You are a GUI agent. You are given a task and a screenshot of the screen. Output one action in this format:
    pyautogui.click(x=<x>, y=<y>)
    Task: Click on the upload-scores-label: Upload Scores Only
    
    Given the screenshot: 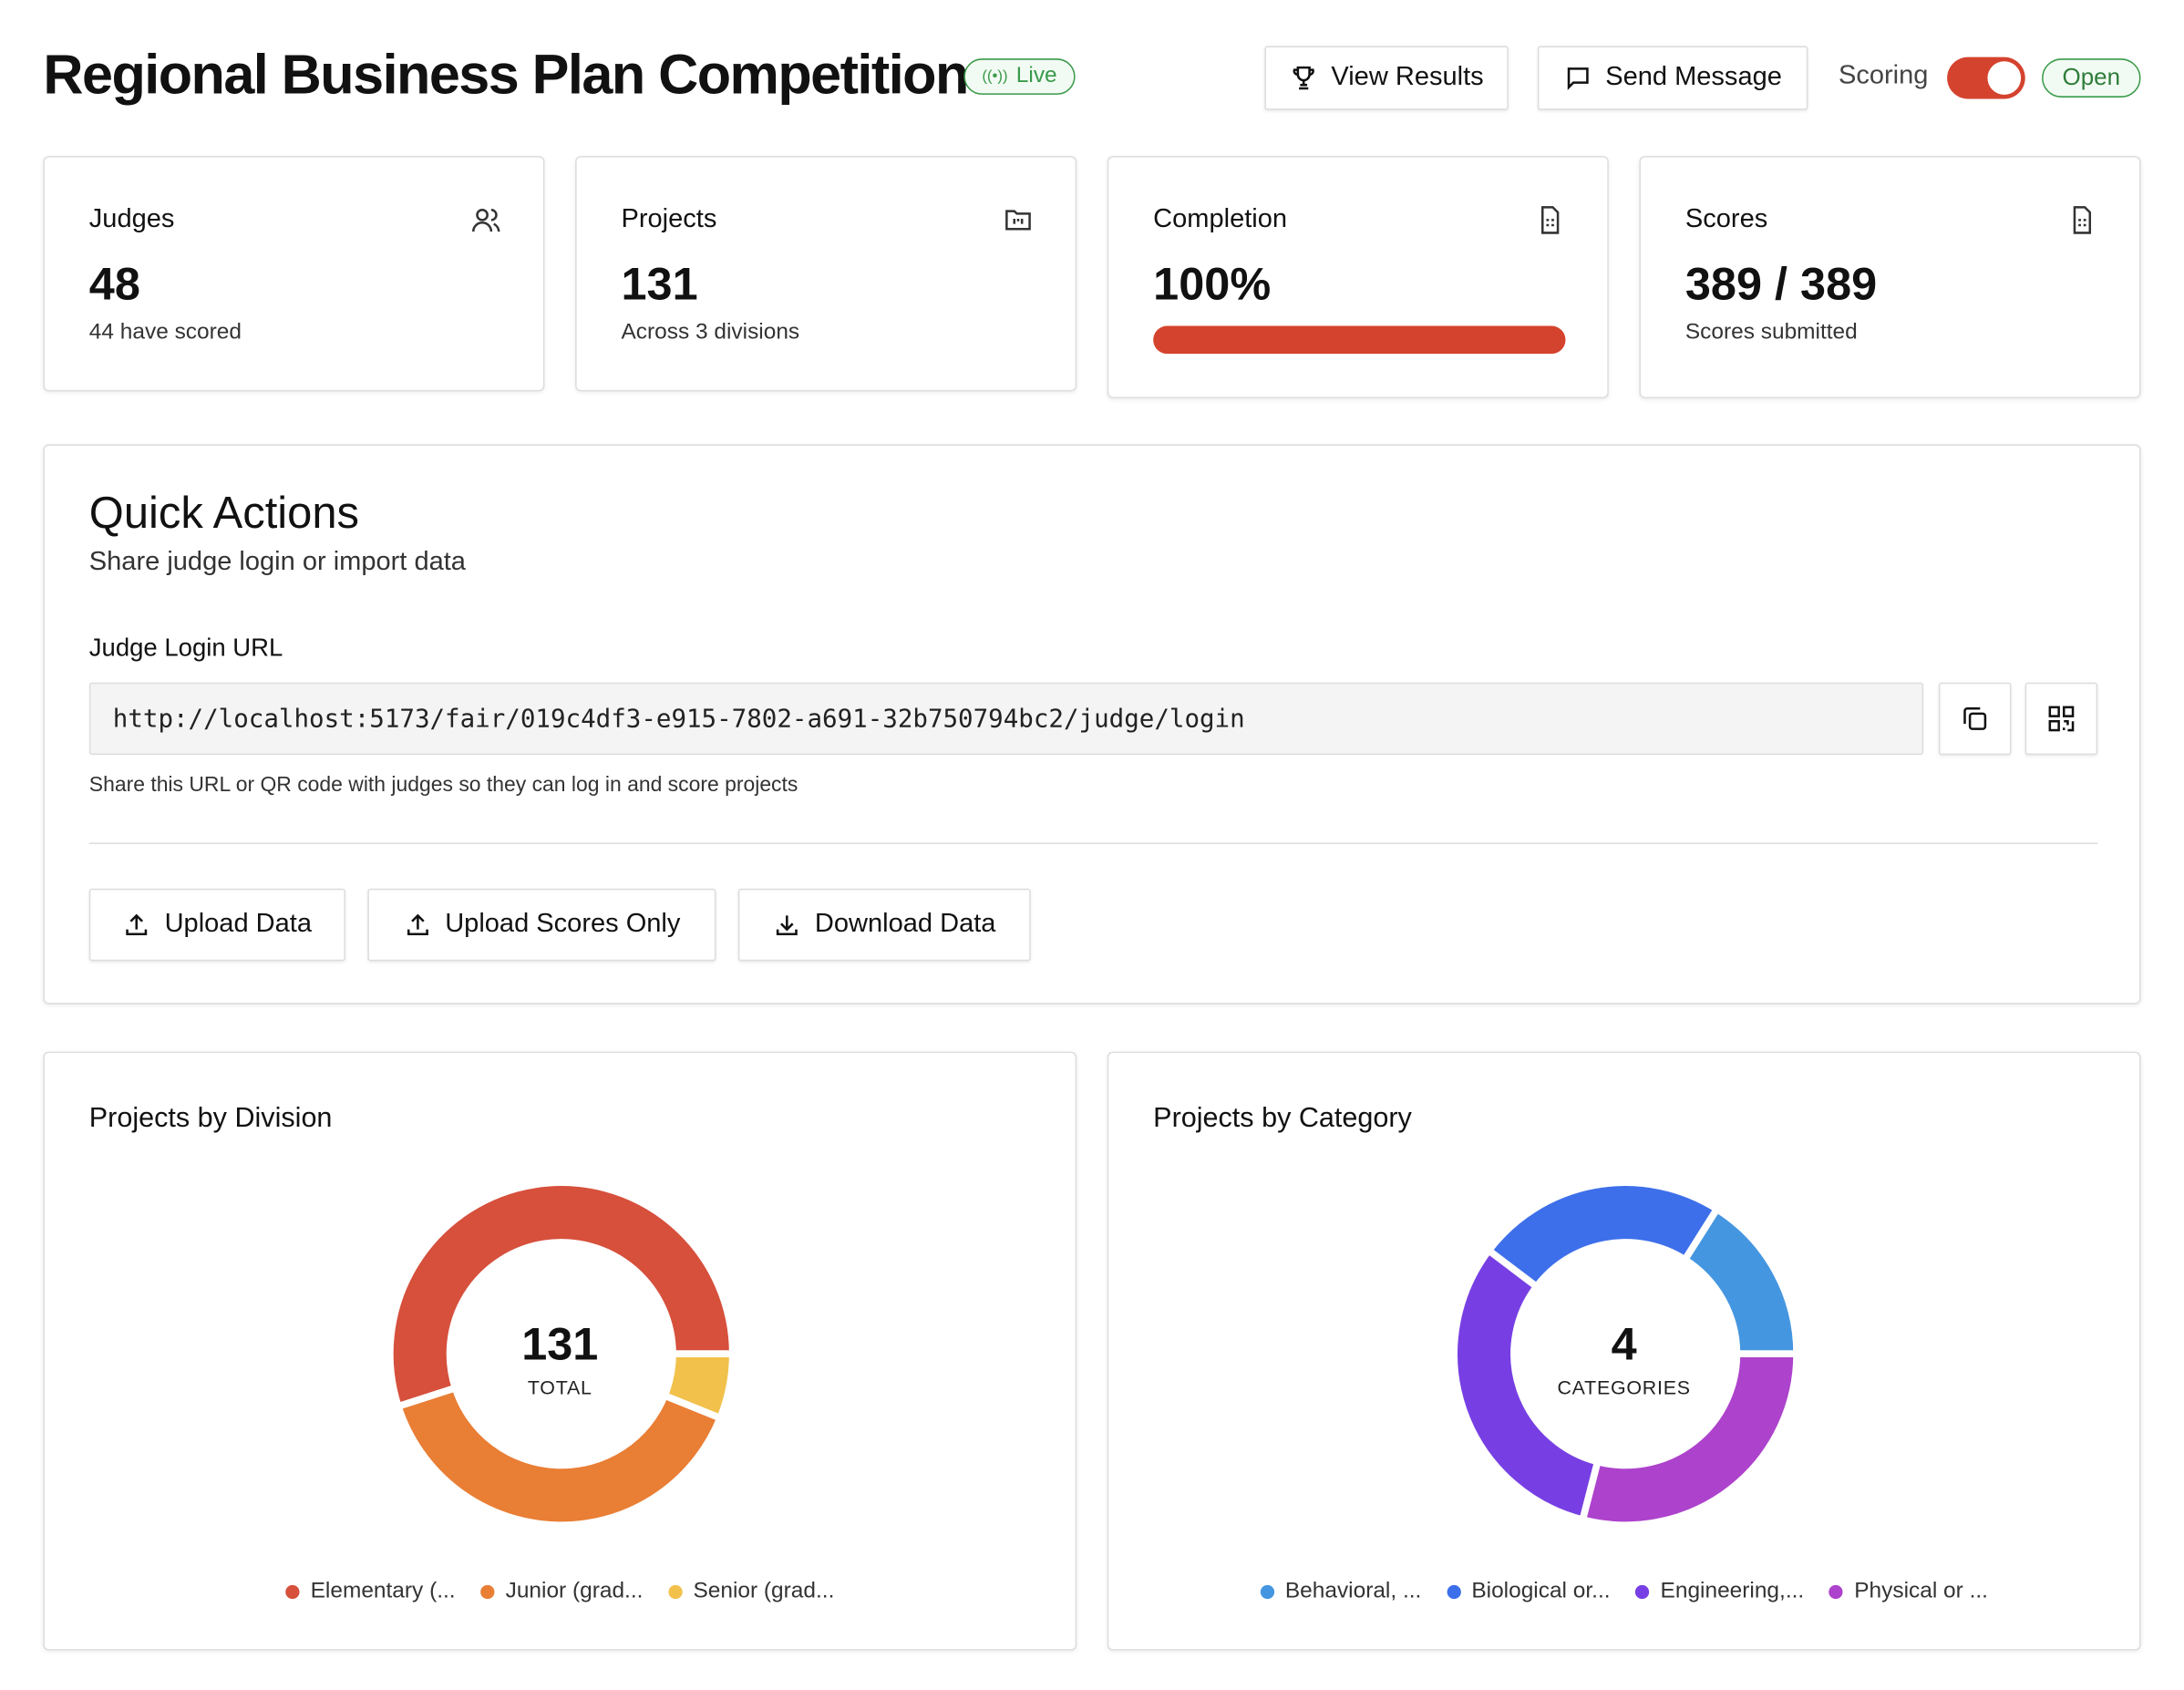 What is the action you would take?
    pyautogui.click(x=563, y=924)
    